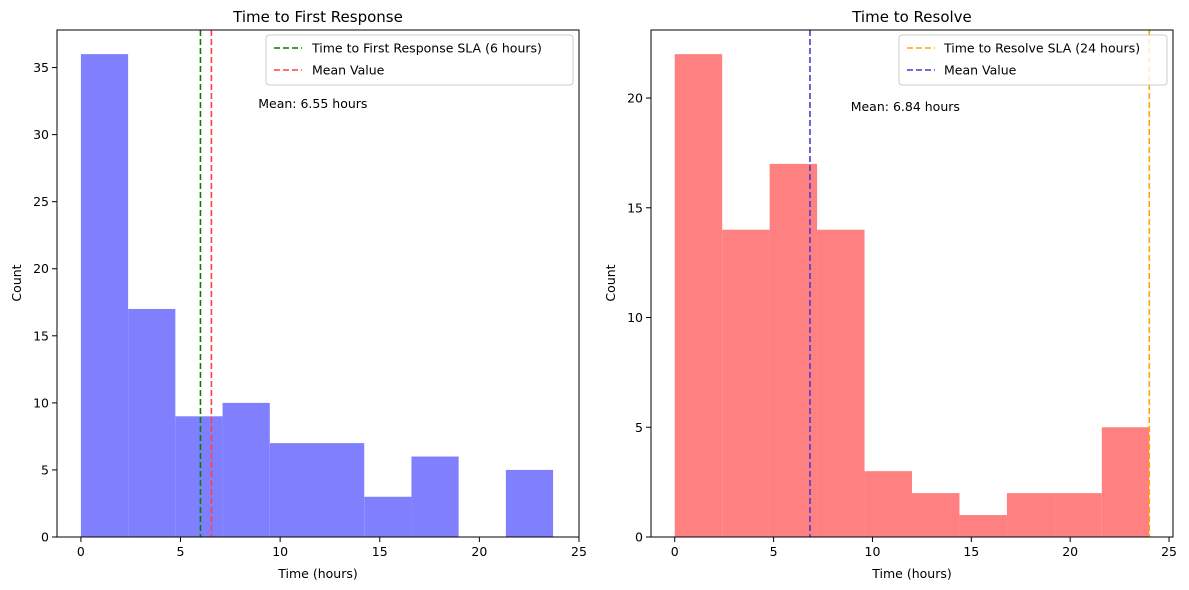 This screenshot has height=590, width=1189. What do you see at coordinates (905, 106) in the screenshot?
I see `mean-annotation: Mean: 6.84 hours` at bounding box center [905, 106].